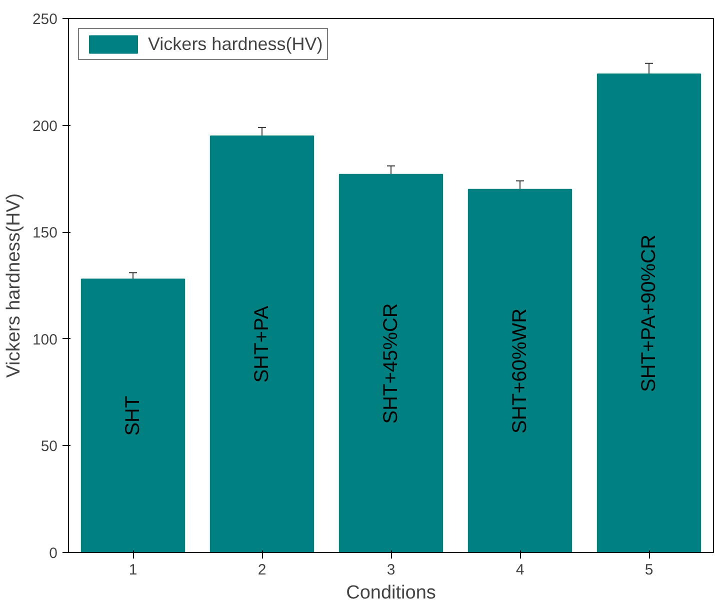 The image size is (715, 606). I want to click on y-tick-label: 50, so click(49, 447).